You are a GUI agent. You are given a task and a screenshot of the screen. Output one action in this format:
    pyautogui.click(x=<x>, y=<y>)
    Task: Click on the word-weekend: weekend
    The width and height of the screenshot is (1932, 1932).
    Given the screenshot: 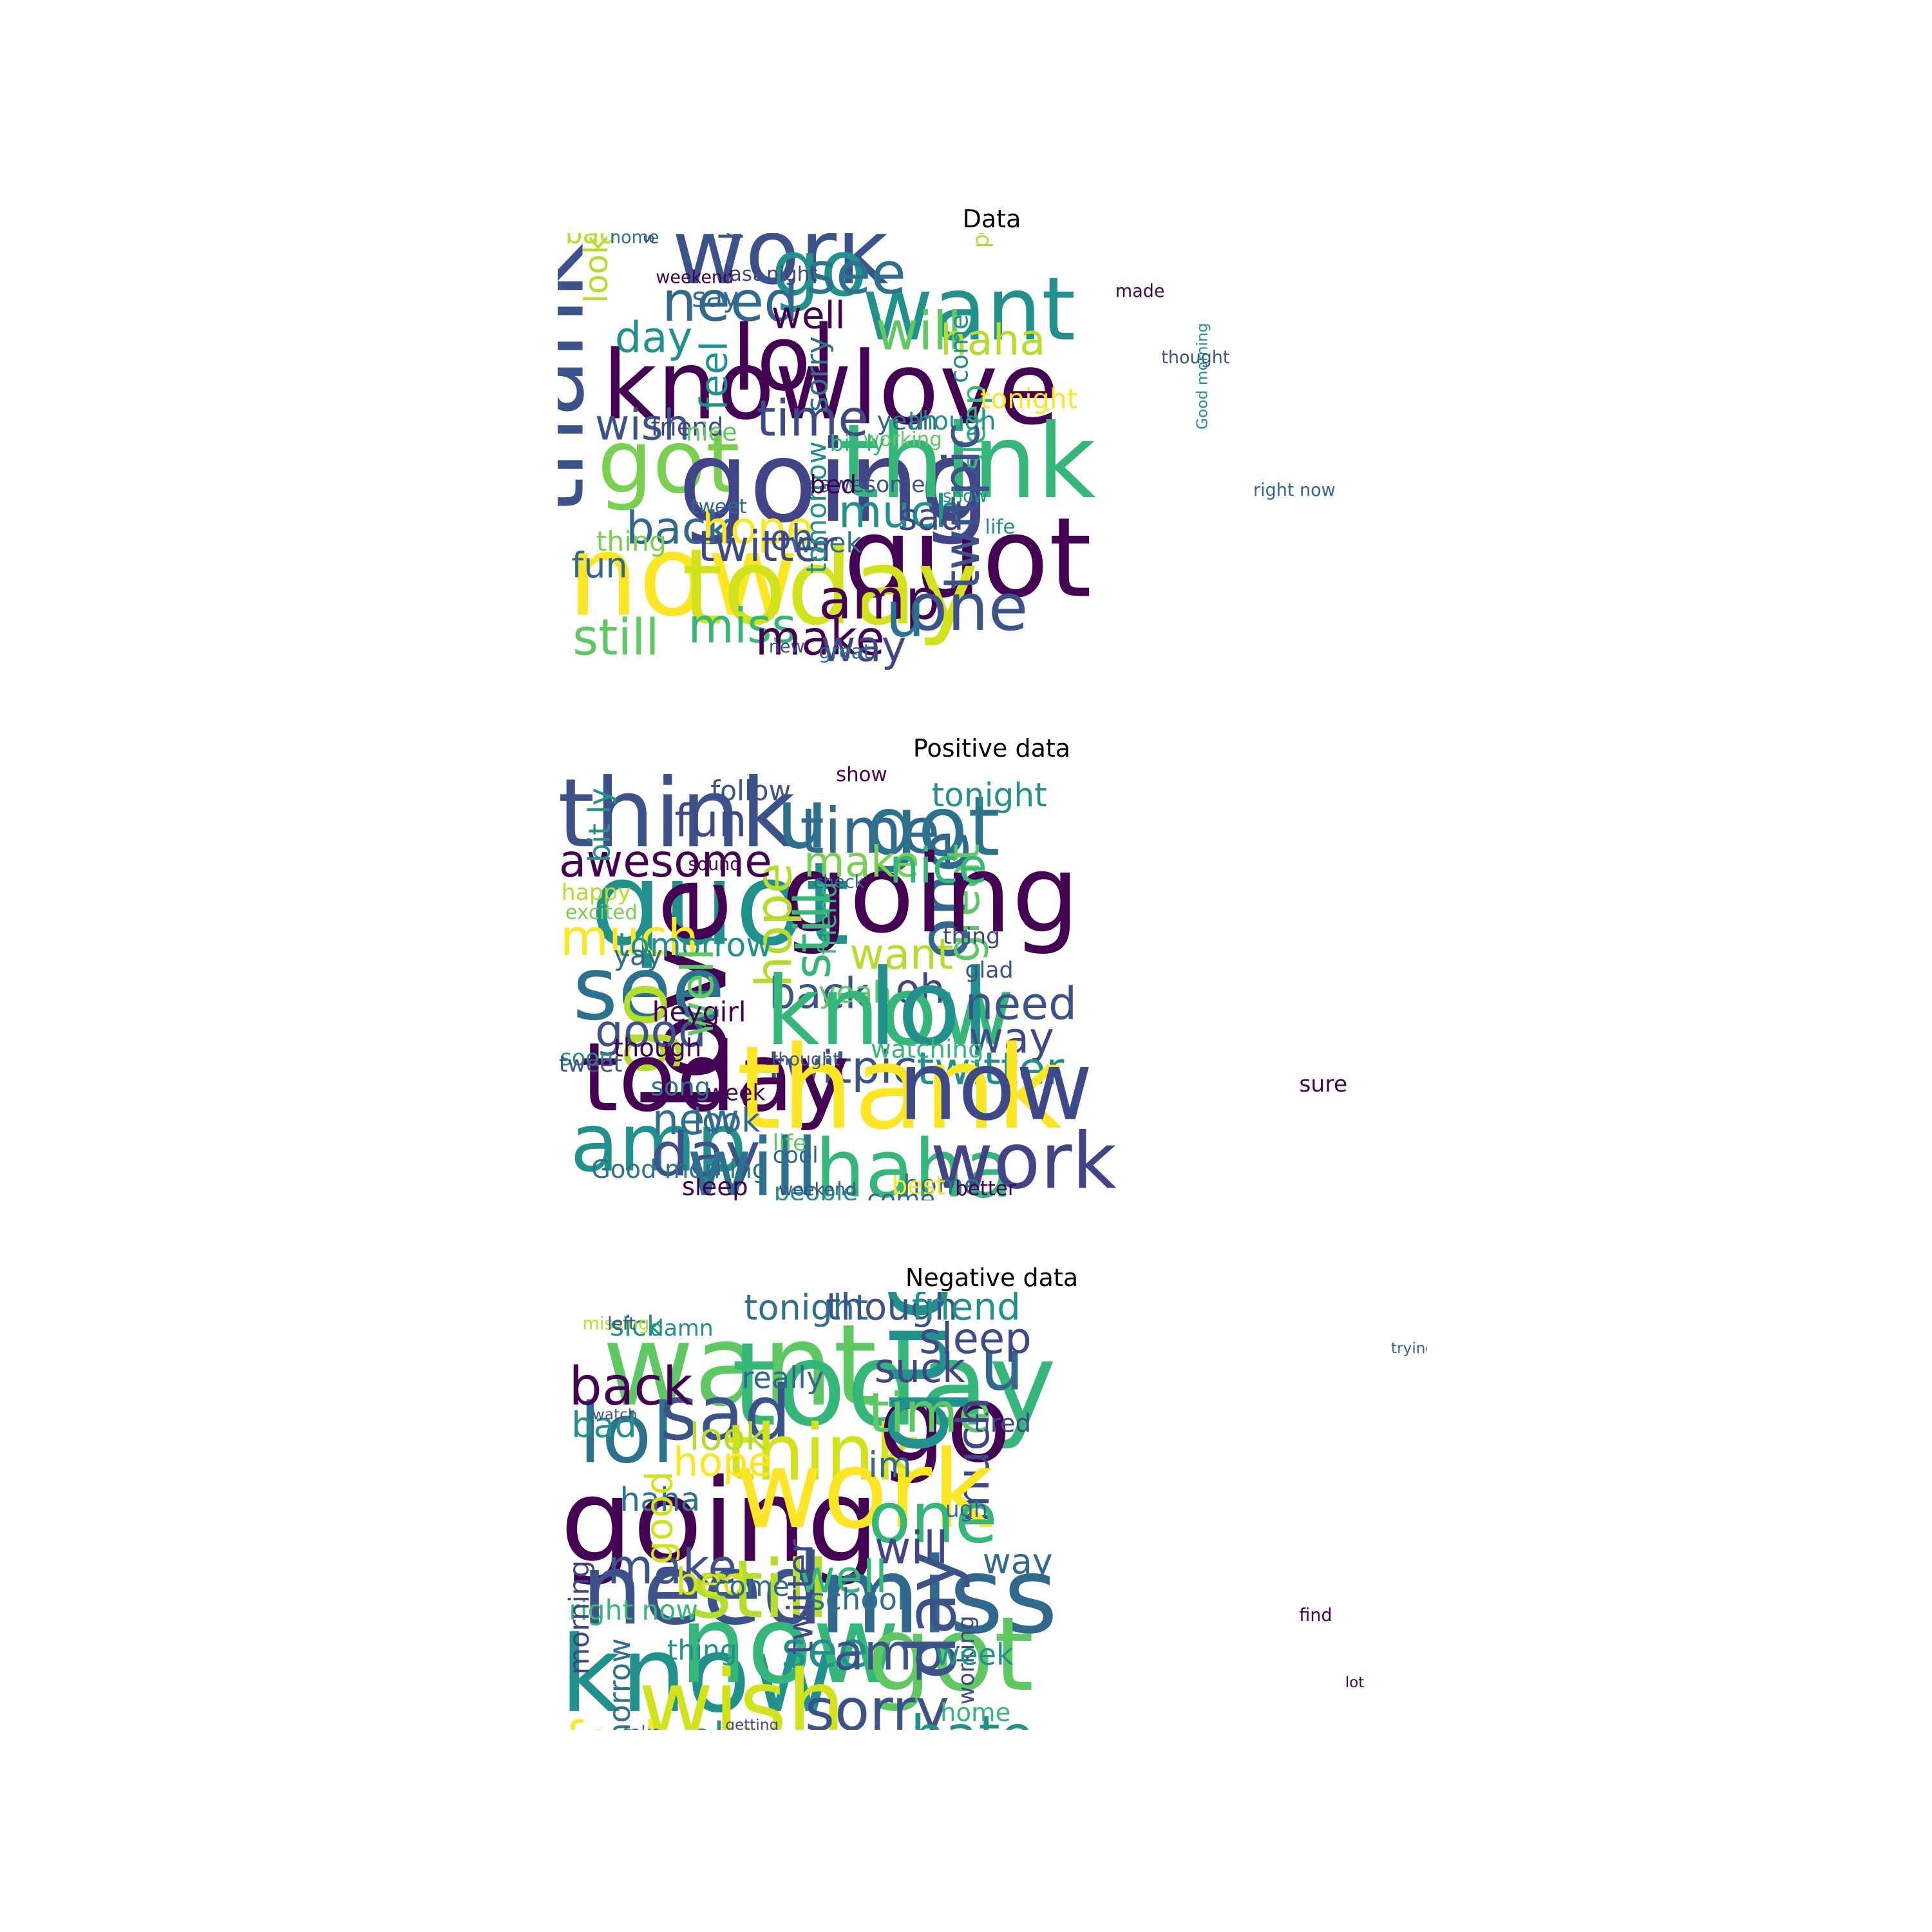 What is the action you would take?
    pyautogui.click(x=818, y=1190)
    